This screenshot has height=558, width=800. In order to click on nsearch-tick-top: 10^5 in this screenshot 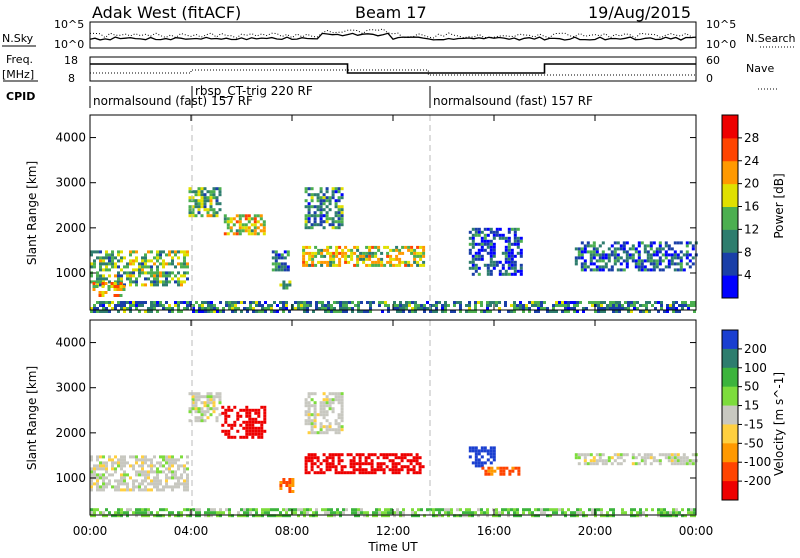, I will do `click(721, 24)`.